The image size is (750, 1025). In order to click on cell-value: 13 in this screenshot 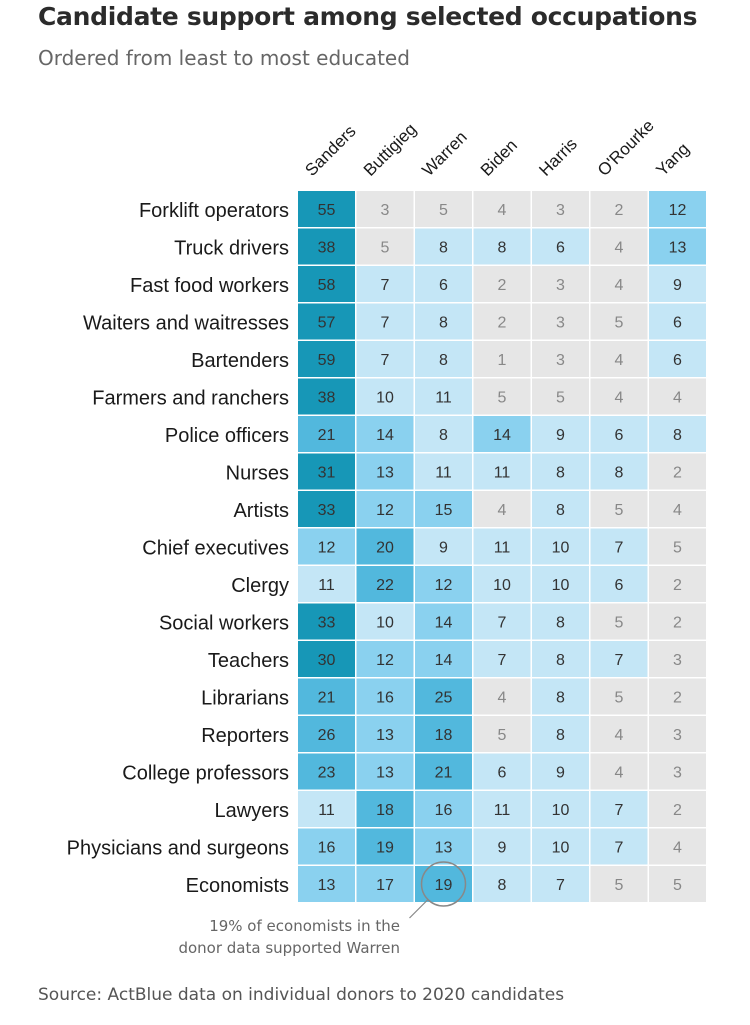, I will do `click(385, 472)`.